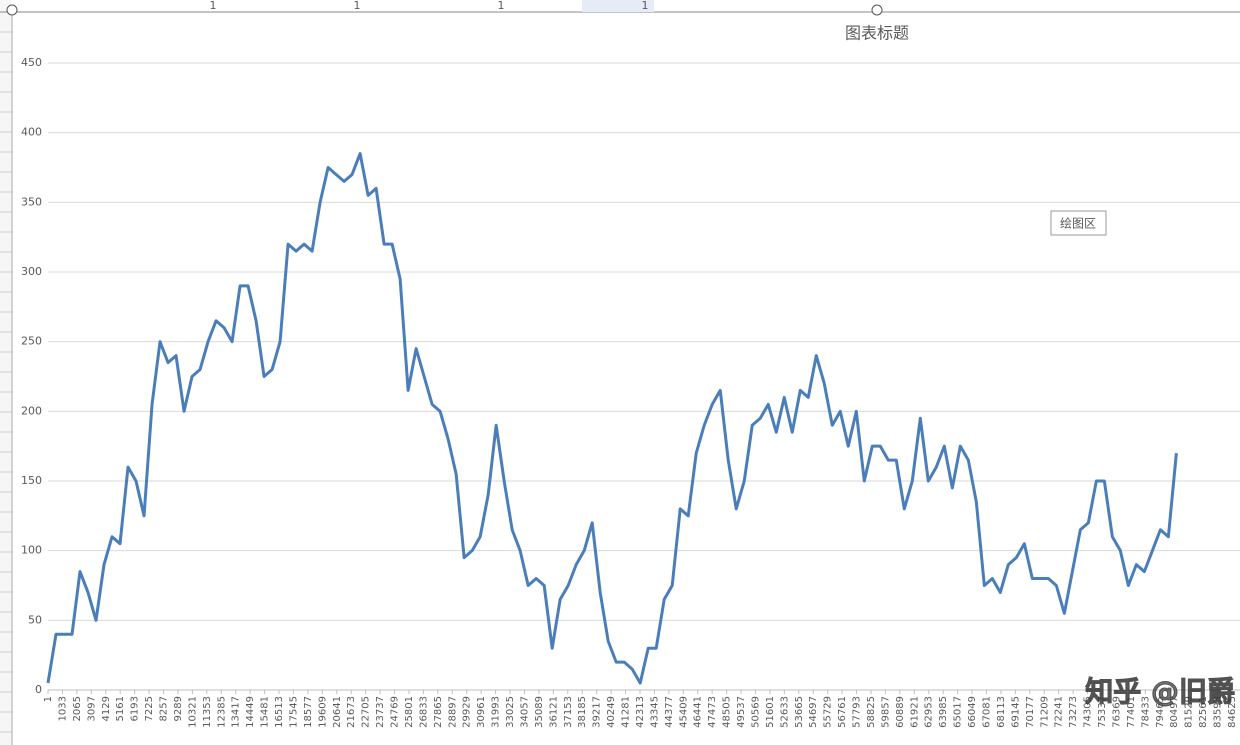 This screenshot has width=1240, height=745. I want to click on x-tick-label: 65017, so click(958, 712).